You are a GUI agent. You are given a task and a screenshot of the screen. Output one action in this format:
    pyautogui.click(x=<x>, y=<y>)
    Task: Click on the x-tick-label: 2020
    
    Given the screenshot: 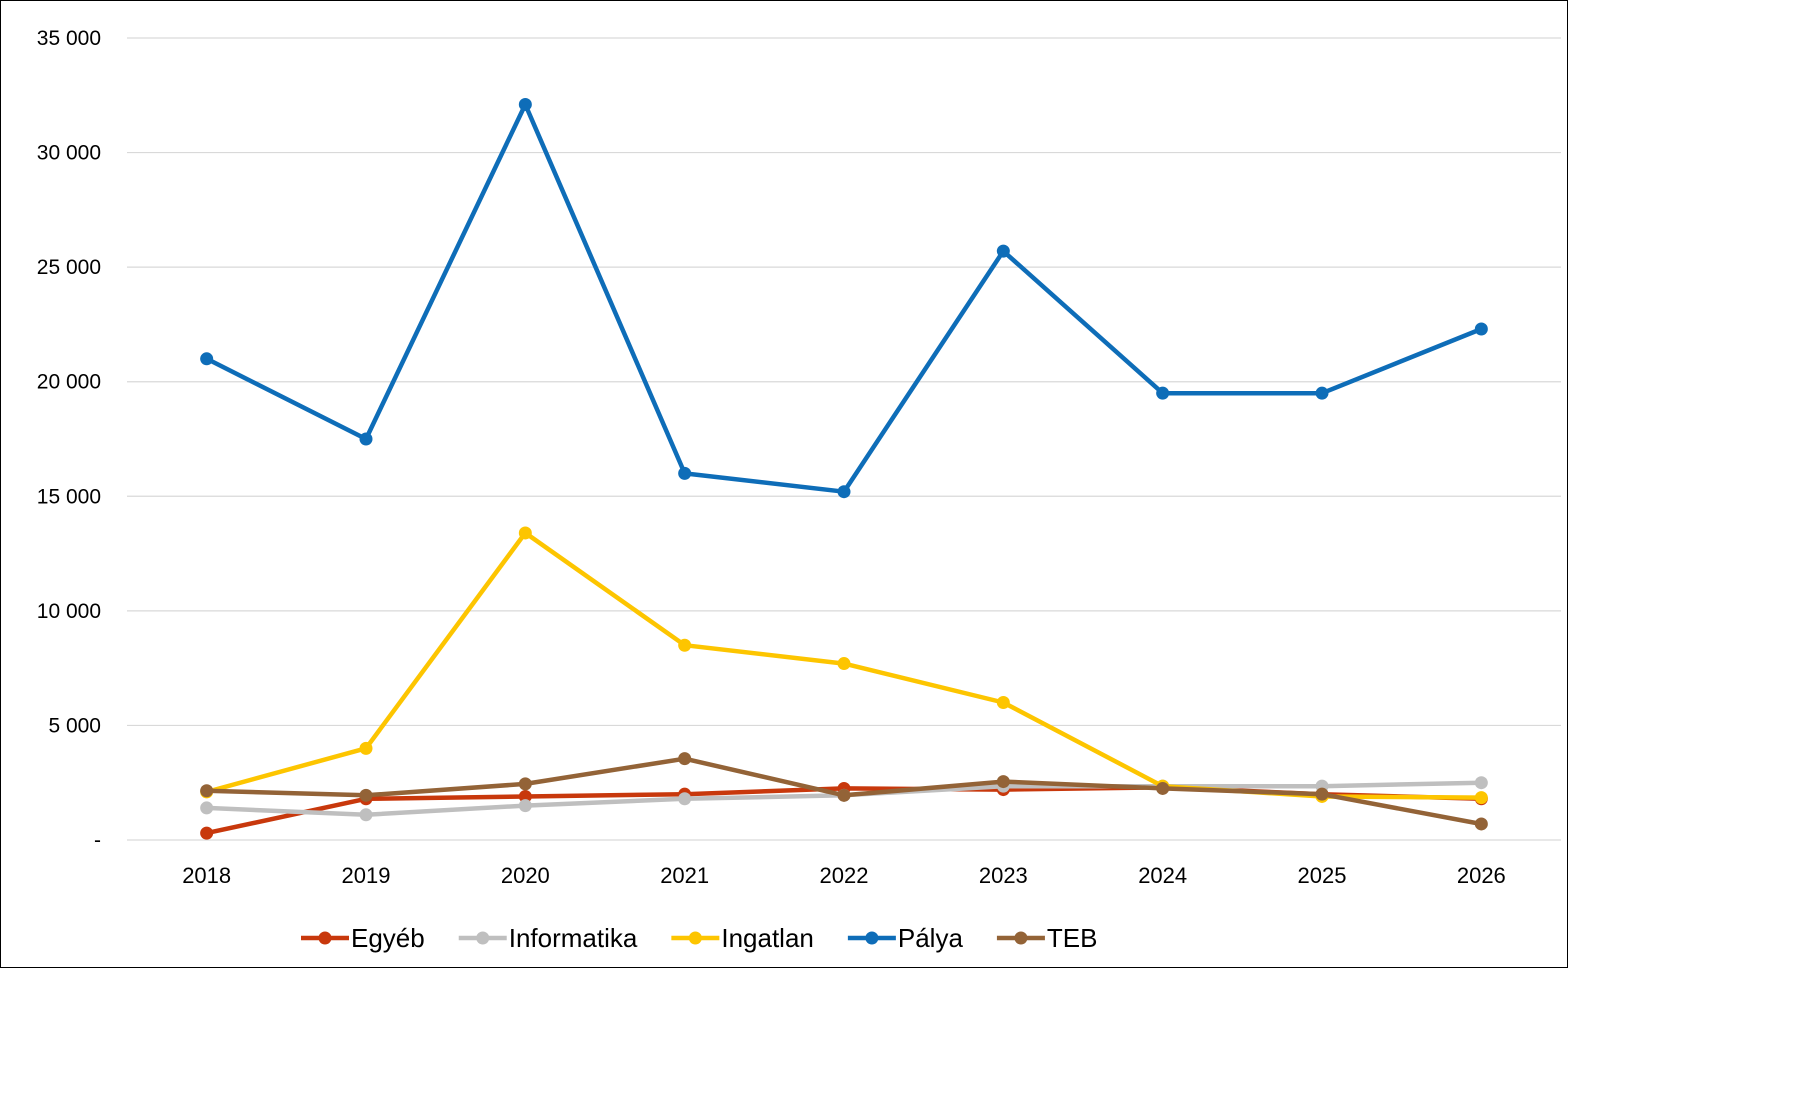 What is the action you would take?
    pyautogui.click(x=525, y=875)
    